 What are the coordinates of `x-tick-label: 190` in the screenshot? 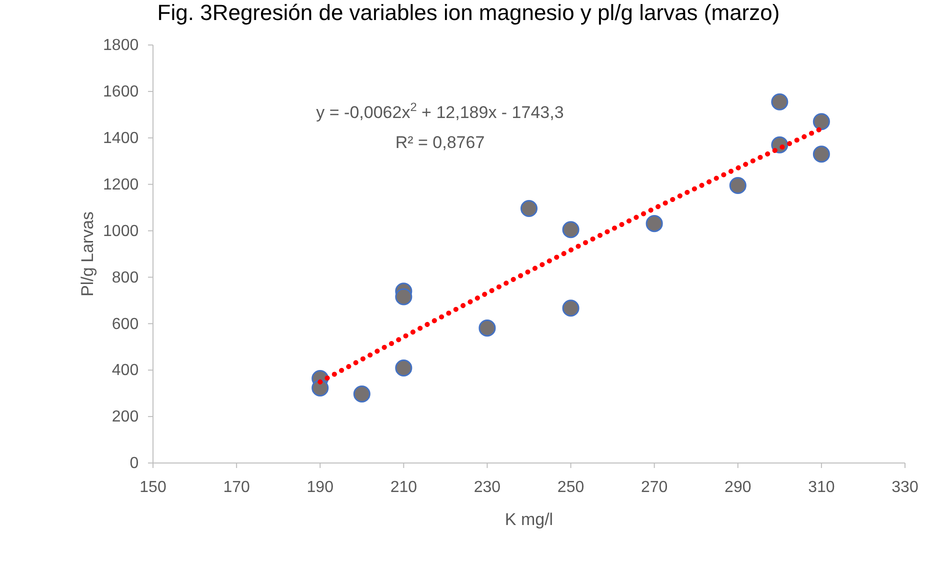 It's located at (320, 487).